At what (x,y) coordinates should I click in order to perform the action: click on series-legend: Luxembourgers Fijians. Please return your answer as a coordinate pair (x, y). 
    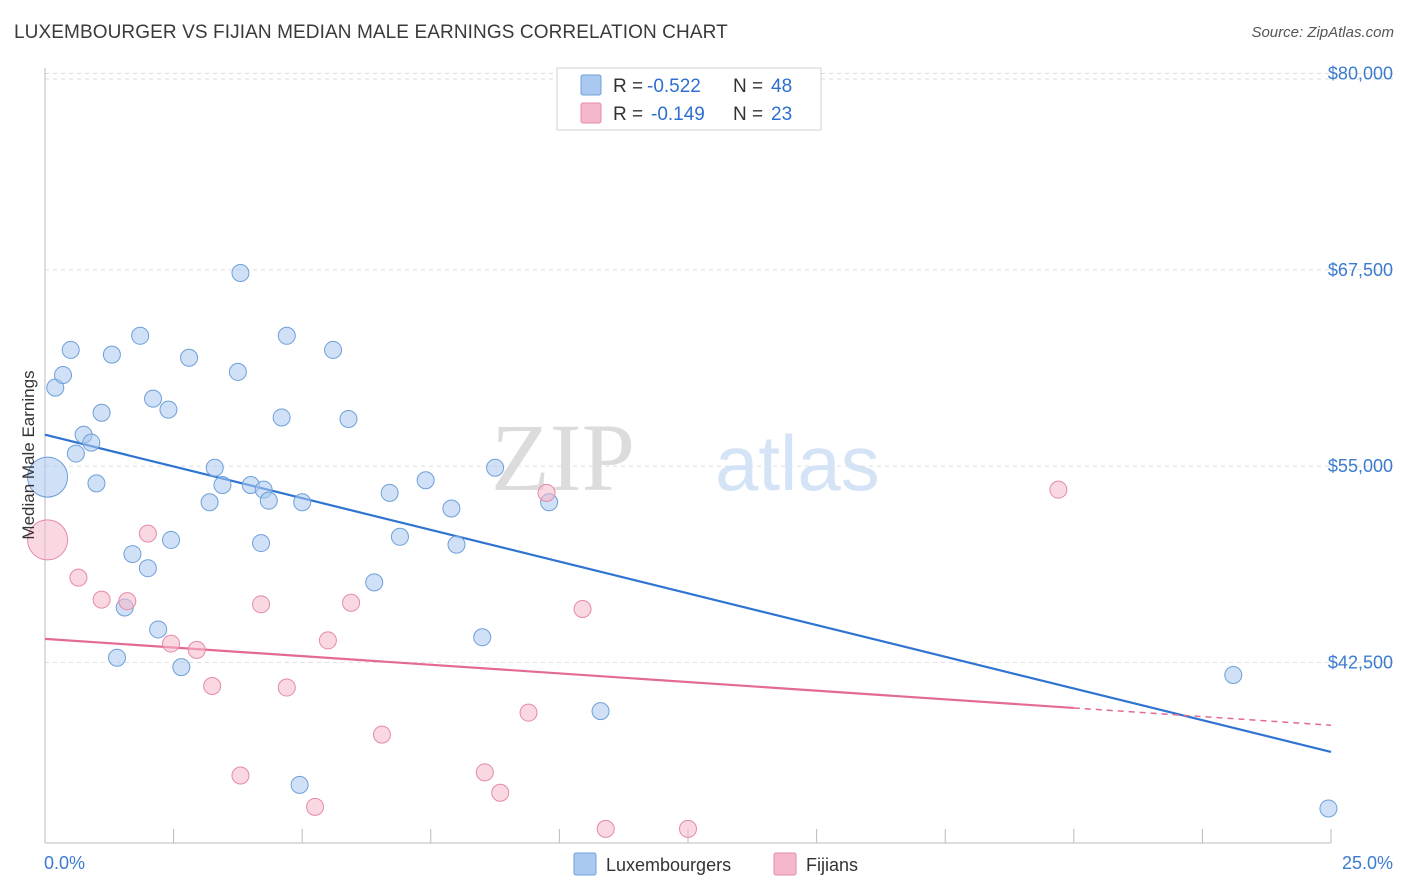
    Looking at the image, I should click on (715, 864).